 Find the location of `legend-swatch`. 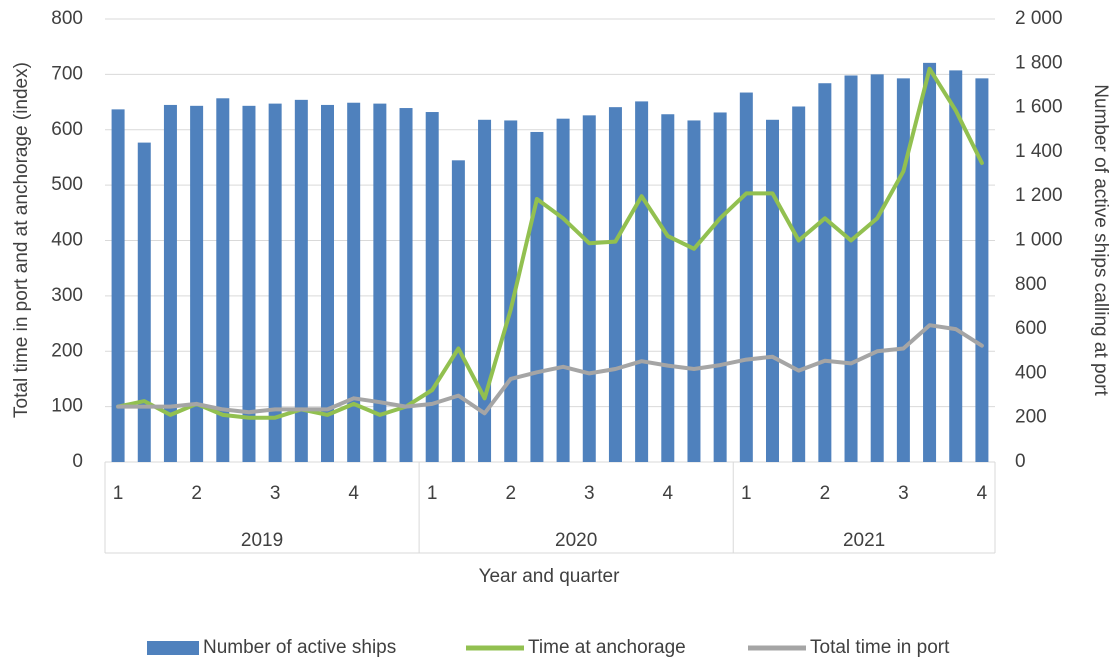

legend-swatch is located at coordinates (173, 648).